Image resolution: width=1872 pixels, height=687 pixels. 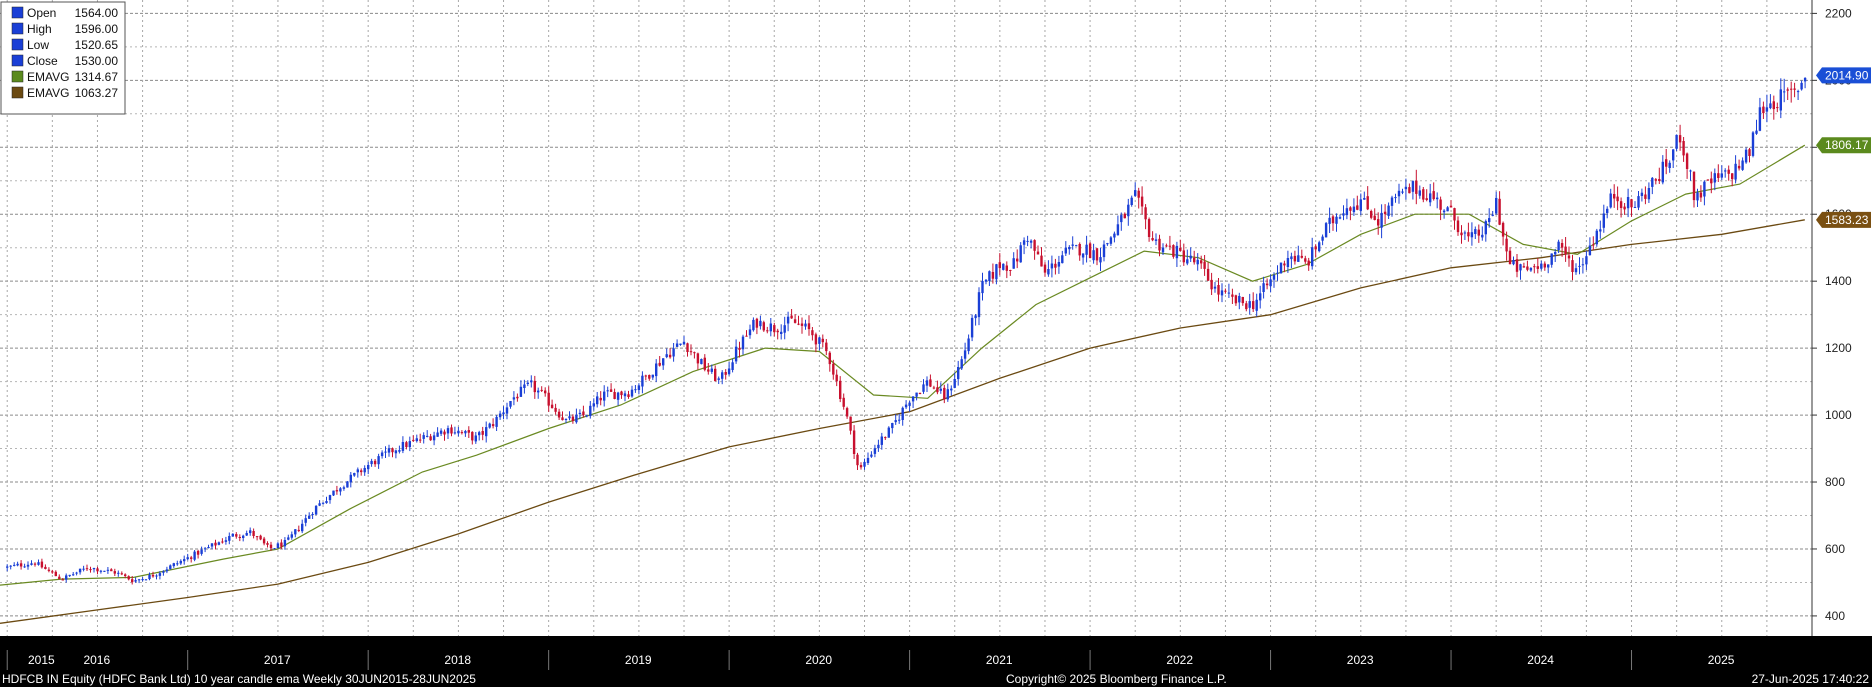 What do you see at coordinates (97, 77) in the screenshot?
I see `legend-value: 1314.67` at bounding box center [97, 77].